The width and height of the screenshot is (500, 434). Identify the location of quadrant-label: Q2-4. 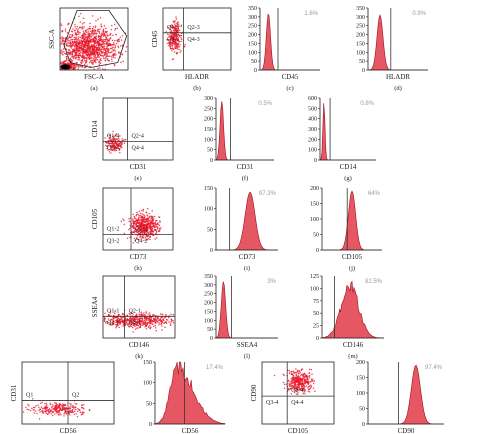
(297, 391).